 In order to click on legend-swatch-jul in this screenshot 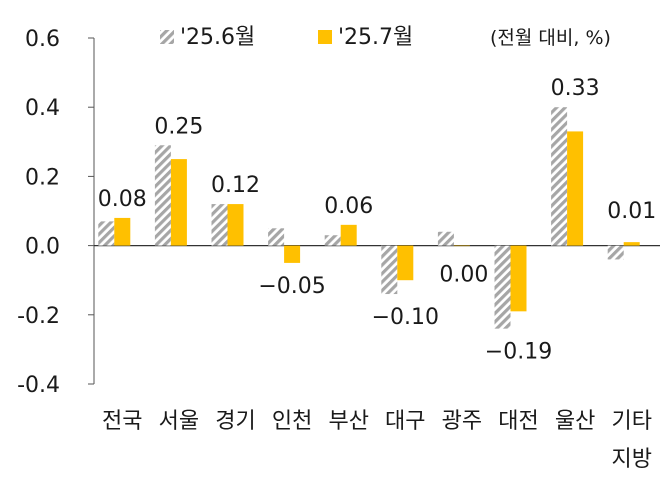, I will do `click(325, 37)`.